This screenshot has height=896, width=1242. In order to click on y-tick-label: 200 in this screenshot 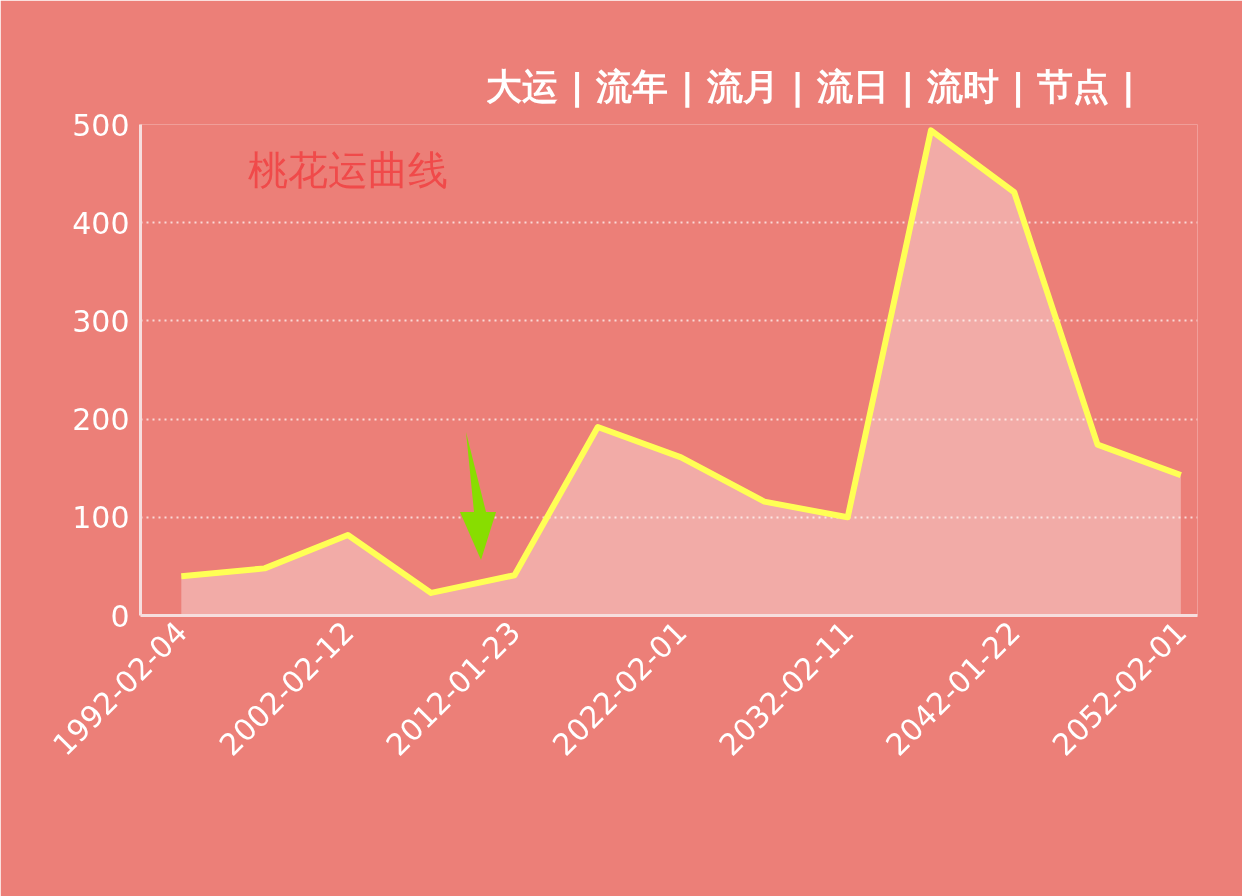, I will do `click(101, 420)`.